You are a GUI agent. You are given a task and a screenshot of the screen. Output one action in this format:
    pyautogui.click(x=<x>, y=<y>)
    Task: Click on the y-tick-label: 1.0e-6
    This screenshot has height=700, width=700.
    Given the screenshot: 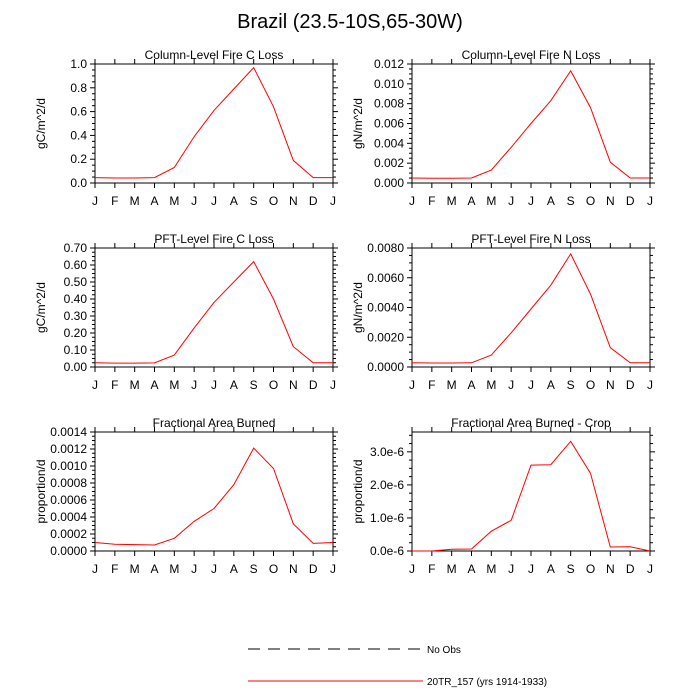 What is the action you would take?
    pyautogui.click(x=387, y=518)
    